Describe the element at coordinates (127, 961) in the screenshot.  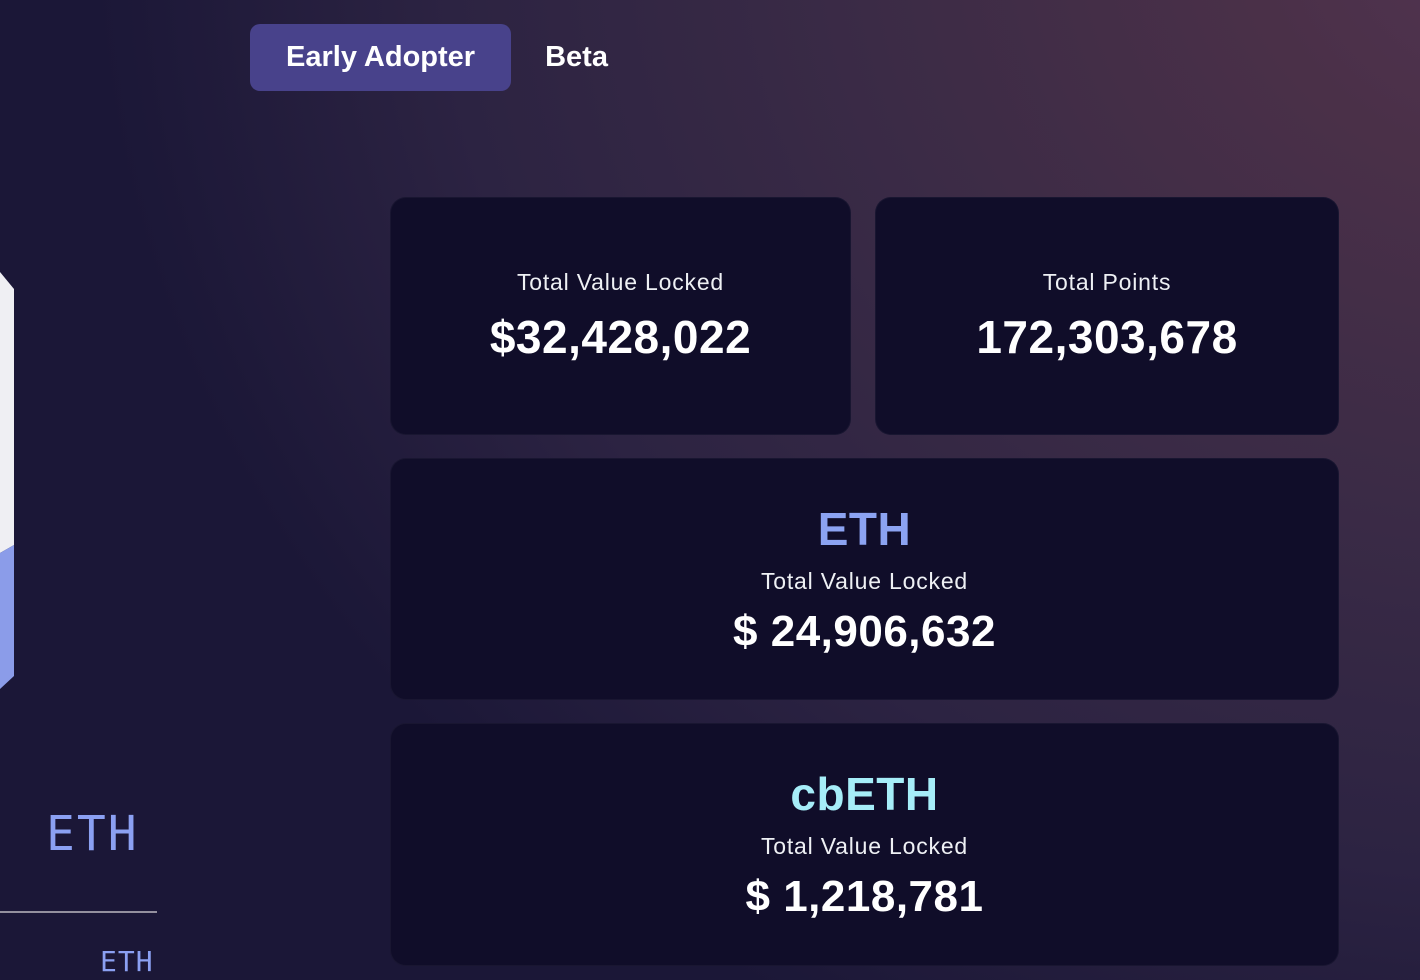
I see `chart-tick-label-eth: ETH` at that location.